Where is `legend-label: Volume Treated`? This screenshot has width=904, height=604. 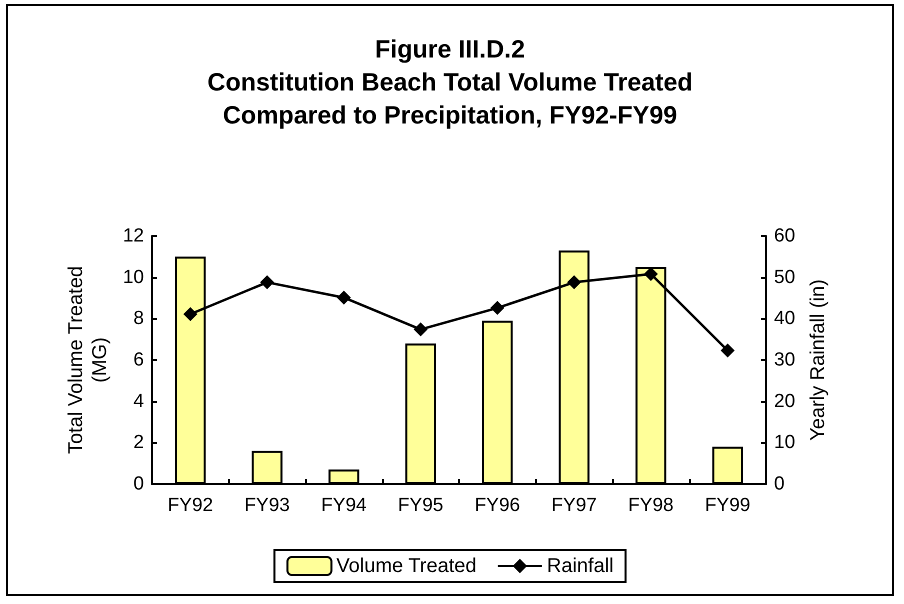 legend-label: Volume Treated is located at coordinates (406, 566).